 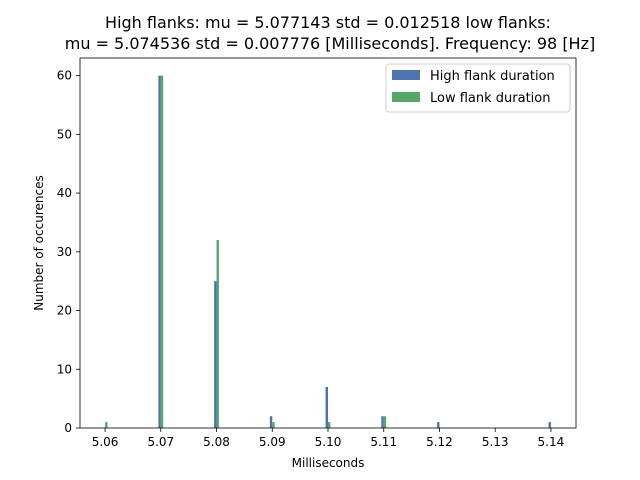 I want to click on y-tick-label: 10, so click(x=64, y=369).